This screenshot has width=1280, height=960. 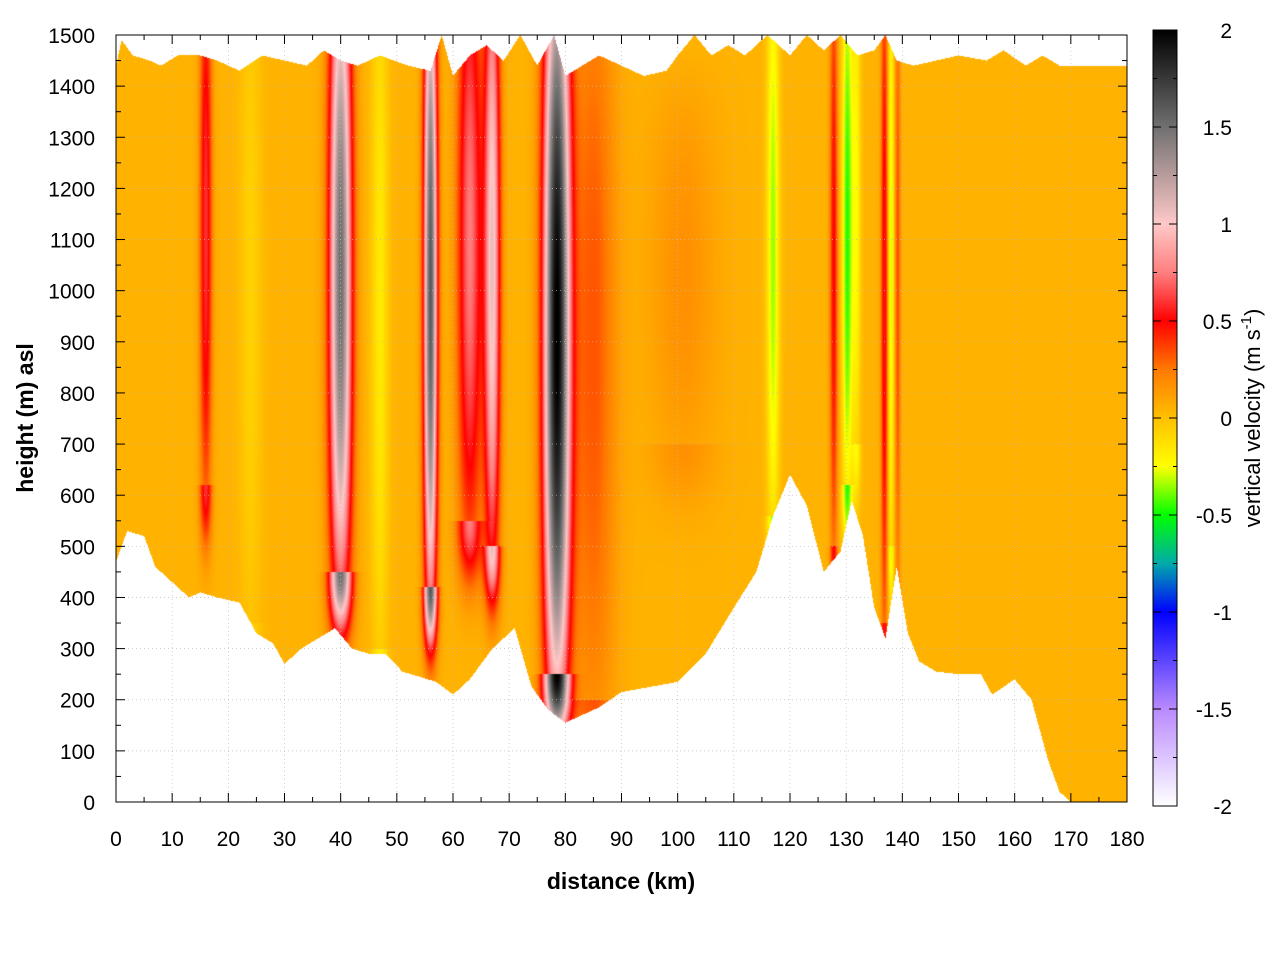 I want to click on colorbar-tick-label: 1.5, so click(x=1217, y=128).